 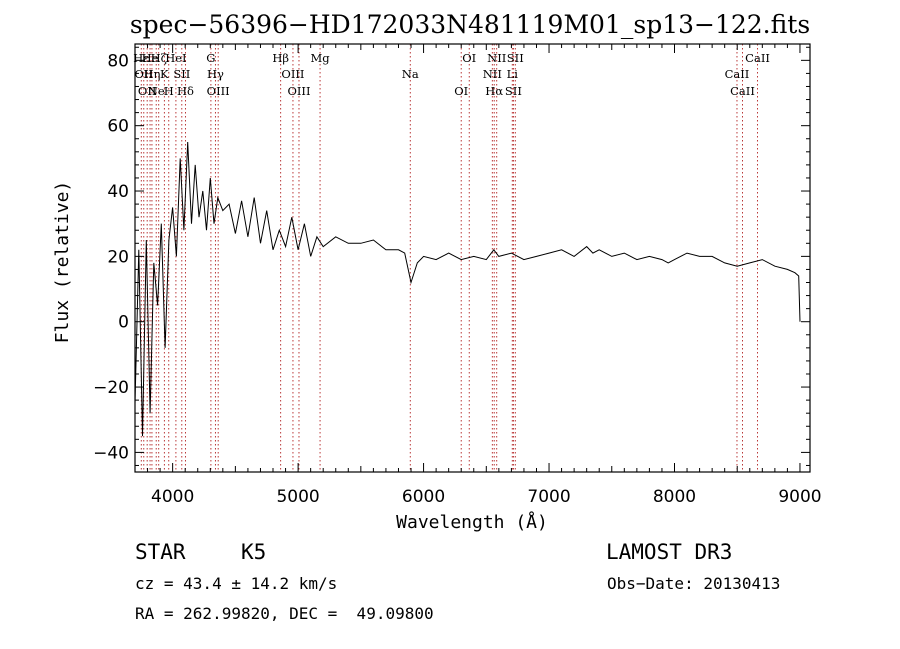 What do you see at coordinates (472, 522) in the screenshot?
I see `x-axis-label: Wavelength (Å)` at bounding box center [472, 522].